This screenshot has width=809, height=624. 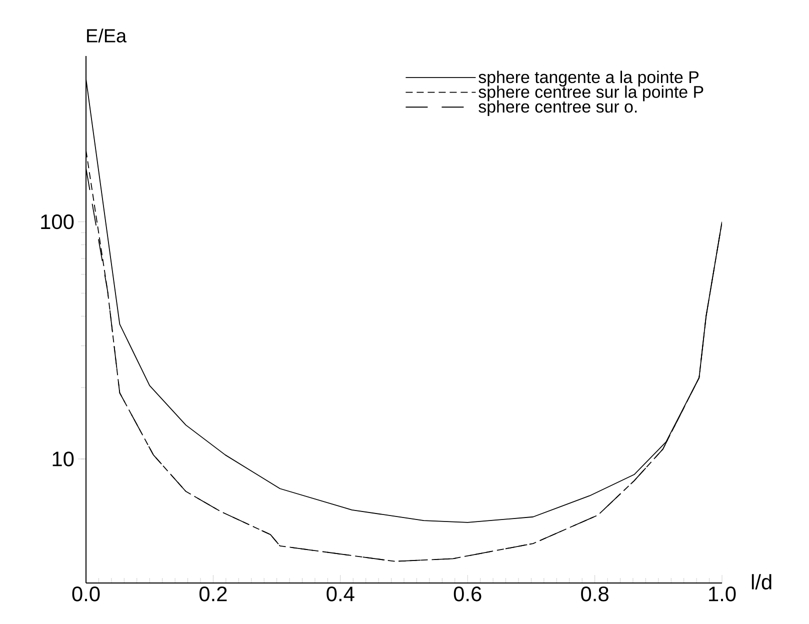 What do you see at coordinates (588, 78) in the screenshot?
I see `legend-label: sphere tangente a la pointe P` at bounding box center [588, 78].